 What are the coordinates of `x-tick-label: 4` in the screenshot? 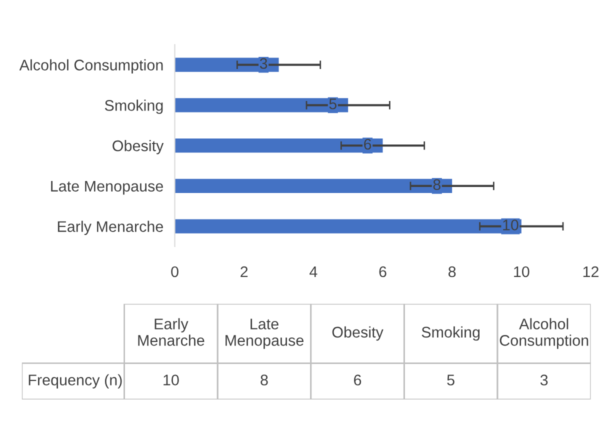 It's located at (314, 272).